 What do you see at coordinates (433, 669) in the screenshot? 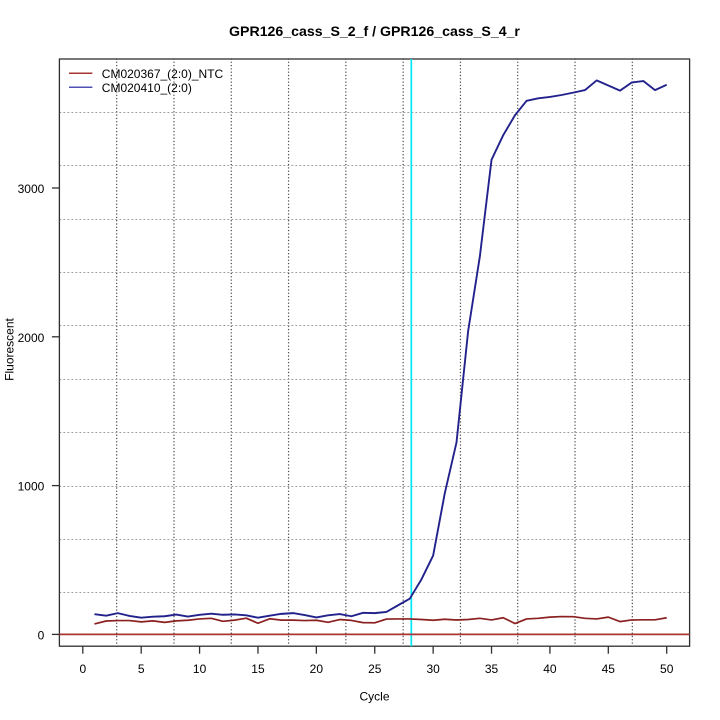
I see `svg-text: 30` at bounding box center [433, 669].